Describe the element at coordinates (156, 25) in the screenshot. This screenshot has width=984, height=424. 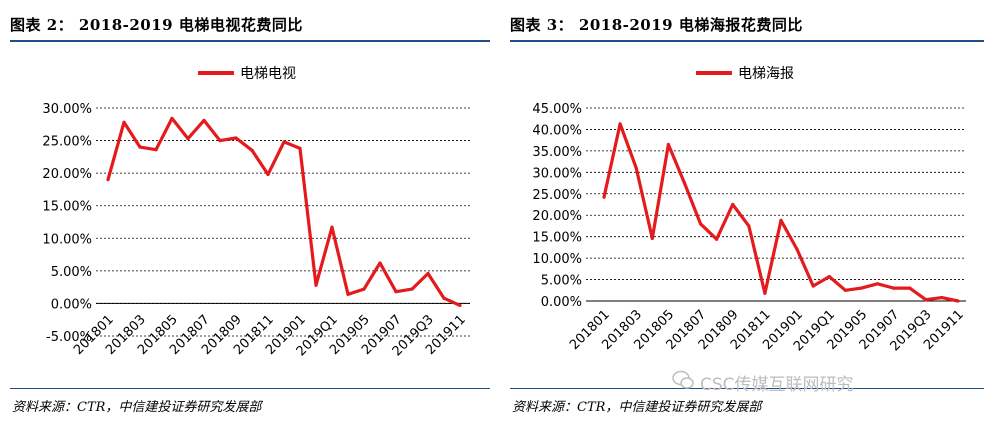
I see `left-figure-title: 图表 2： 2018-2019 电梯电视花费同比` at that location.